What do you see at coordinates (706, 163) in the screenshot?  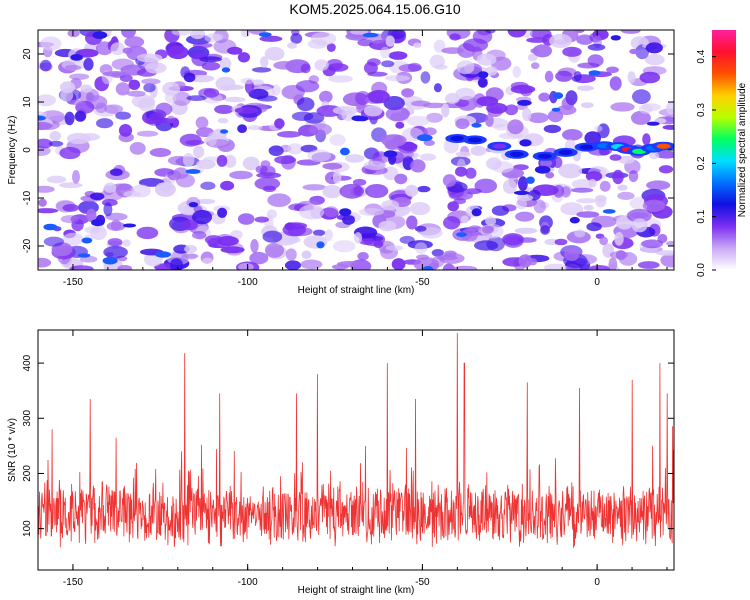 I see `colorbar-ticks: 0.0 0.1 0.2 0.3 0.4` at bounding box center [706, 163].